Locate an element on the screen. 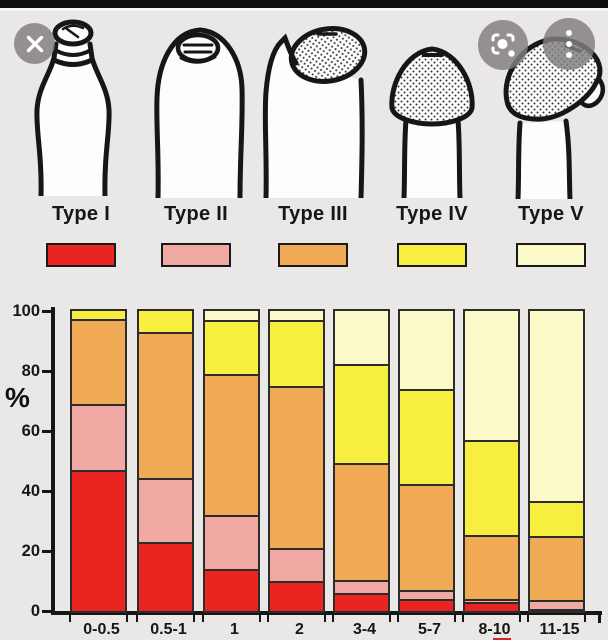 This screenshot has height=640, width=608. close-button is located at coordinates (34, 43).